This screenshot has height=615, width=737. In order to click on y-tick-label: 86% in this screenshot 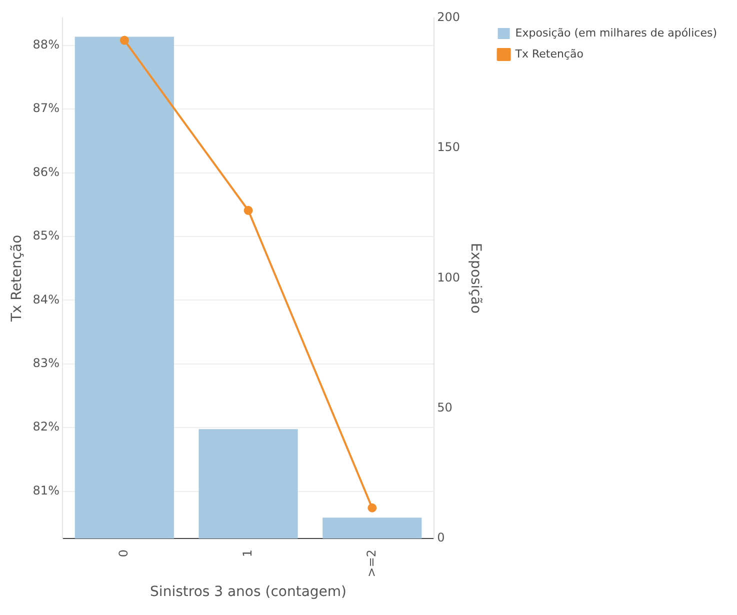, I will do `click(46, 171)`.